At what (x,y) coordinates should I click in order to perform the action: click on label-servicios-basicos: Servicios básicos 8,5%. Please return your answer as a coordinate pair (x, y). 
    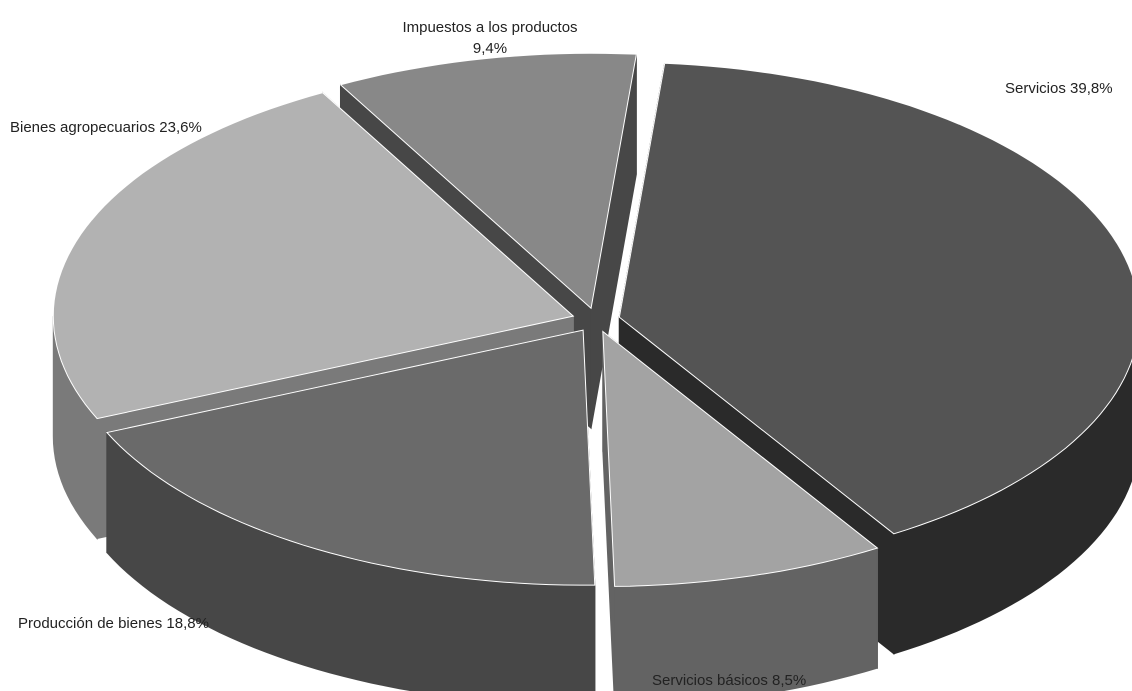
    Looking at the image, I should click on (729, 680).